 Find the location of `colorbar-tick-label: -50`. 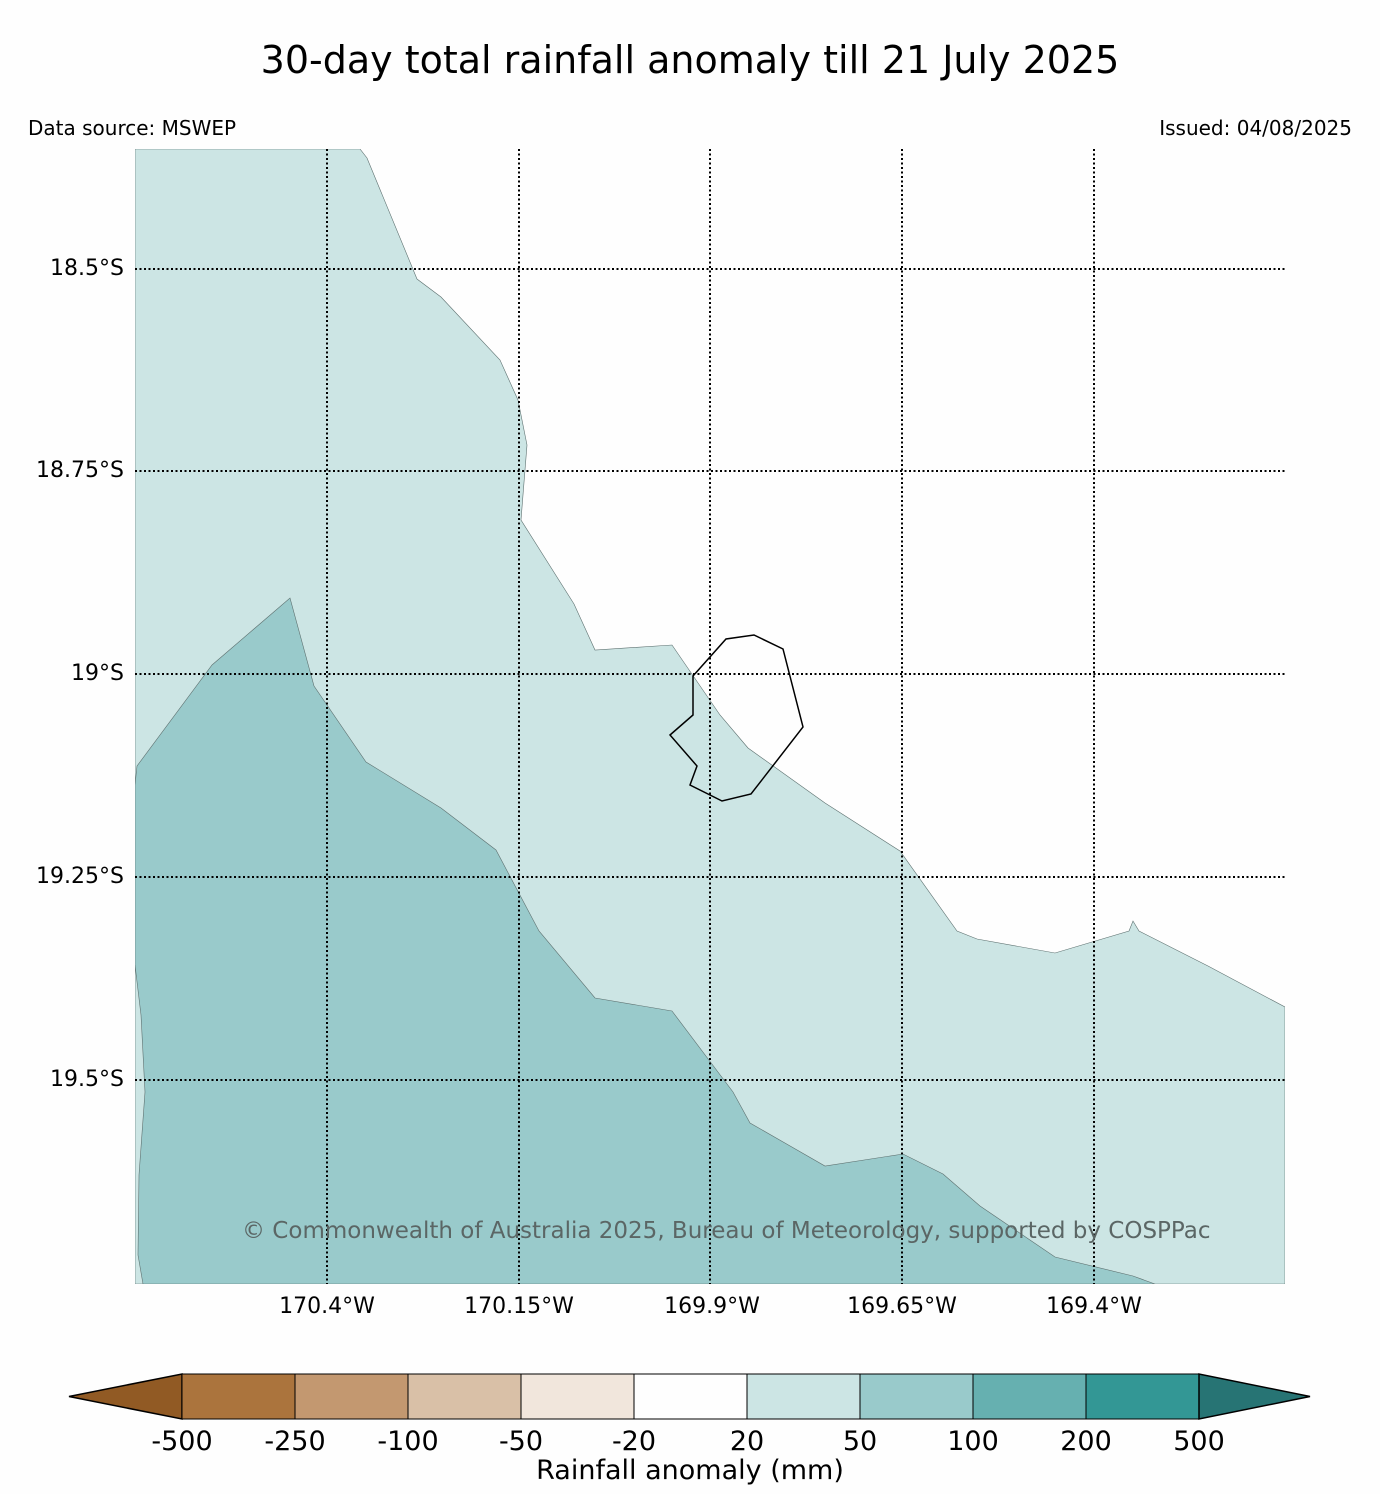

colorbar-tick-label: -50 is located at coordinates (521, 1441).